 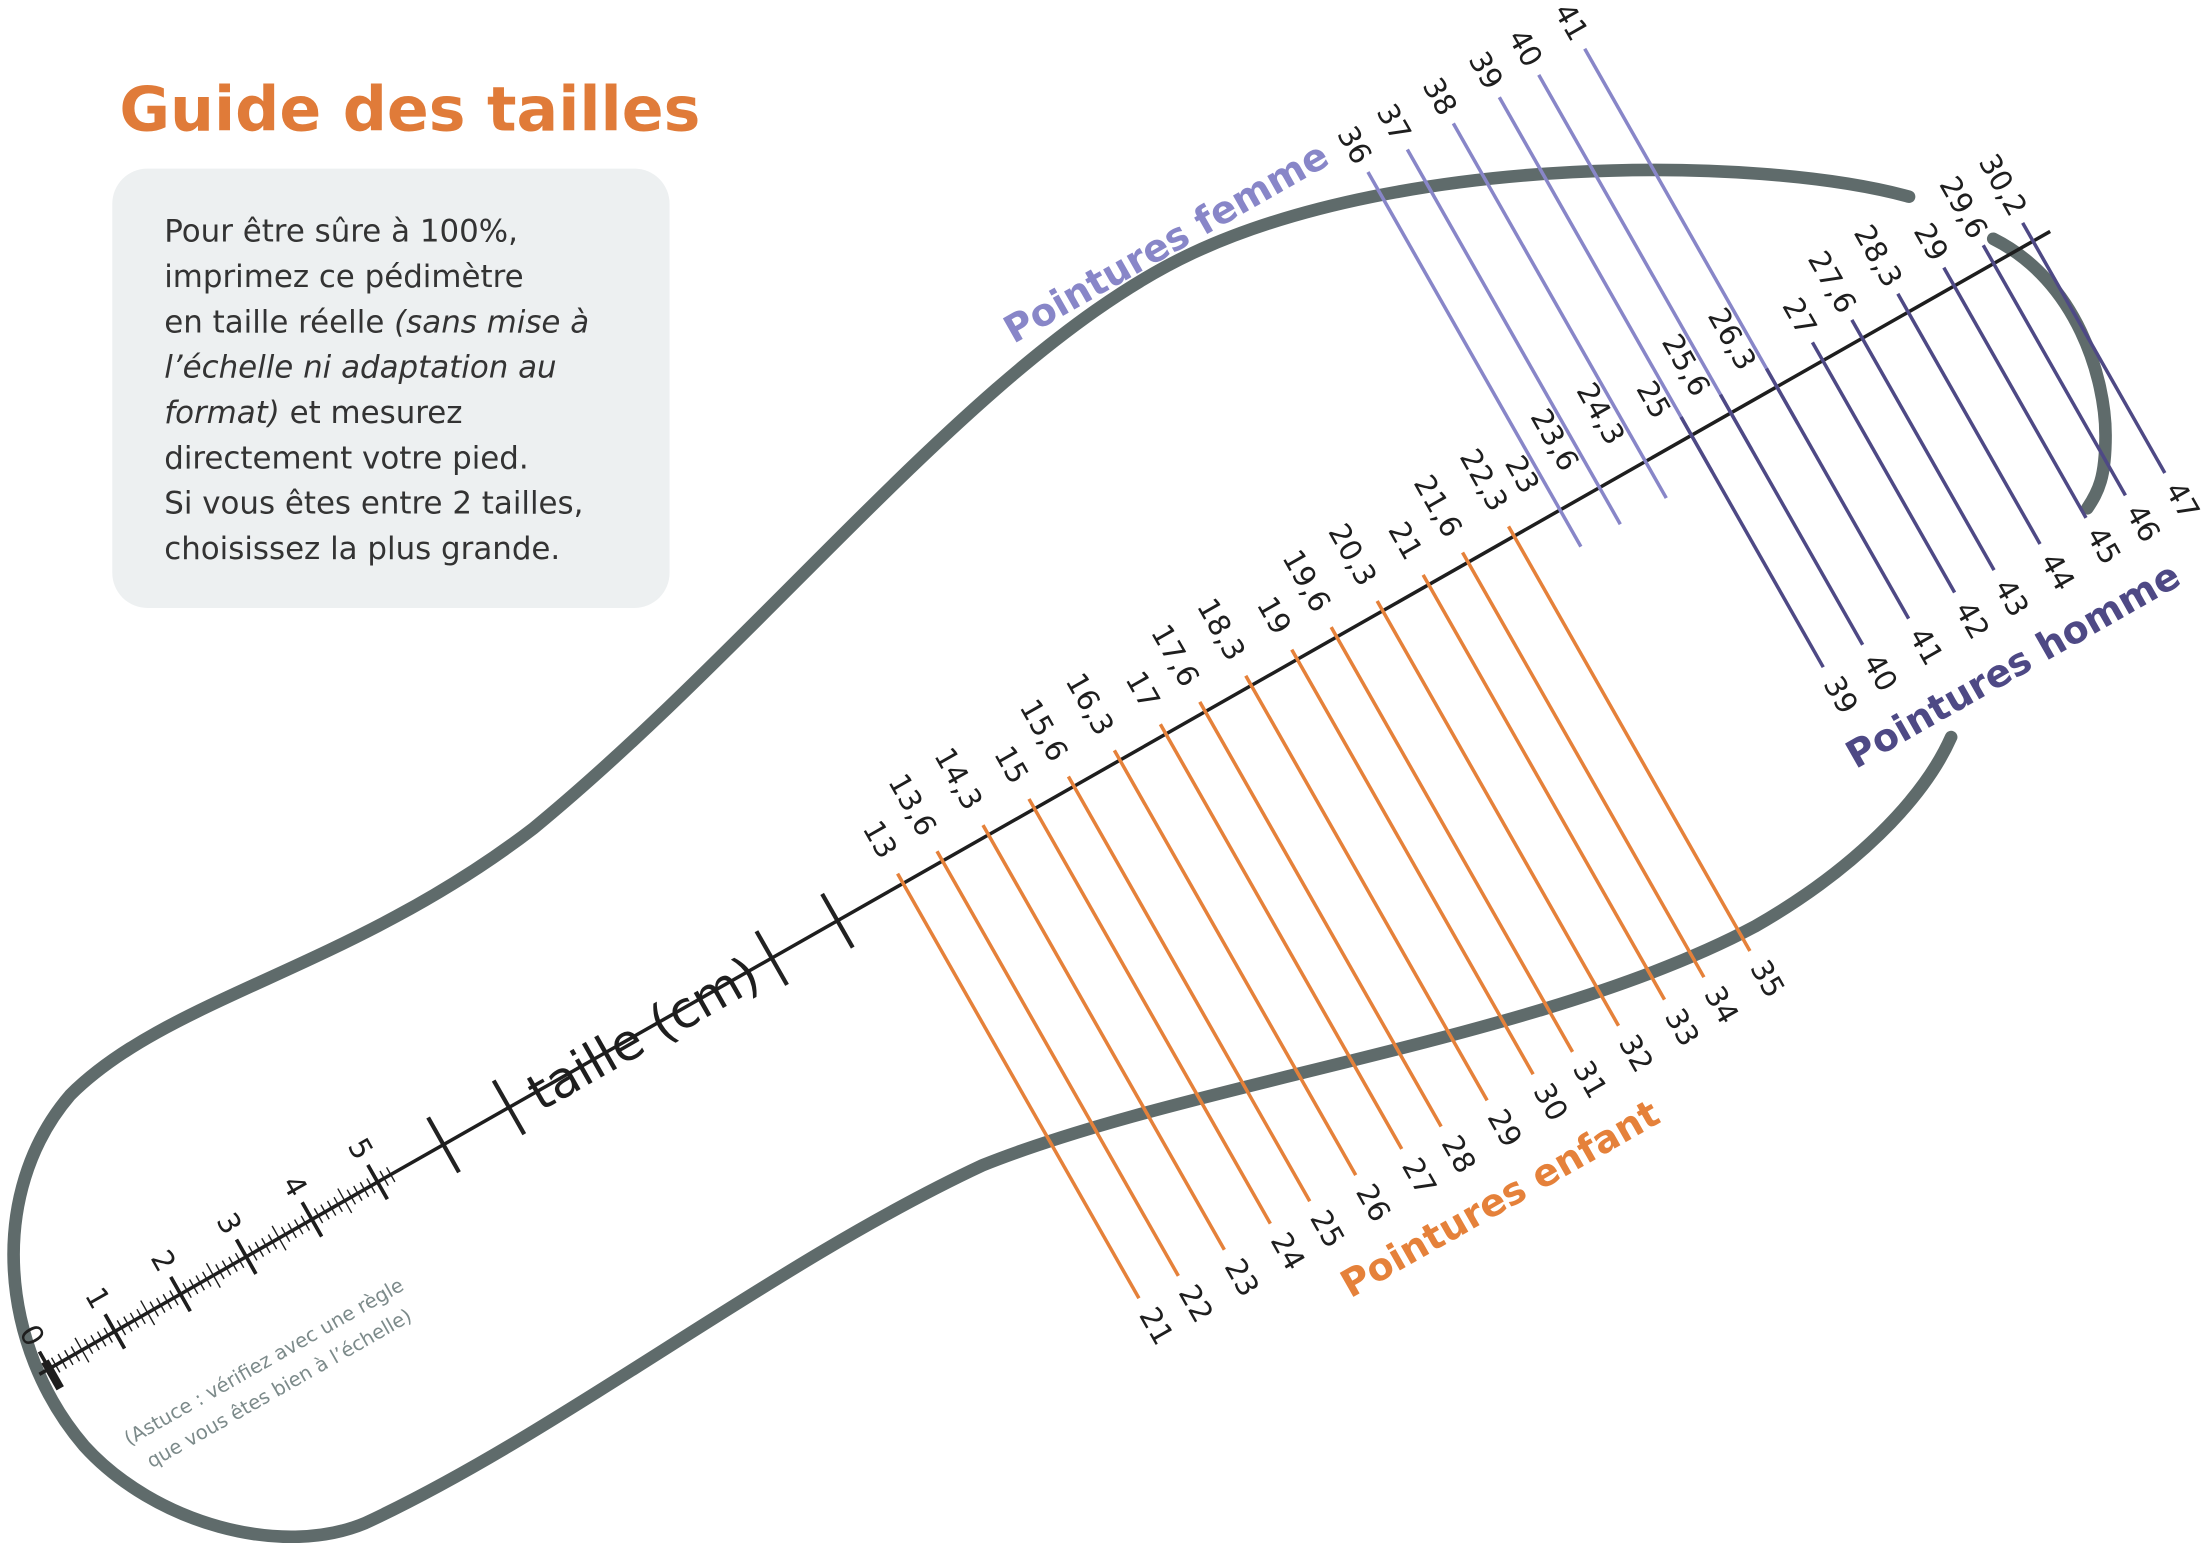 I want to click on info-segment: Si vous êtes entre 2 tailles,, so click(x=373, y=504).